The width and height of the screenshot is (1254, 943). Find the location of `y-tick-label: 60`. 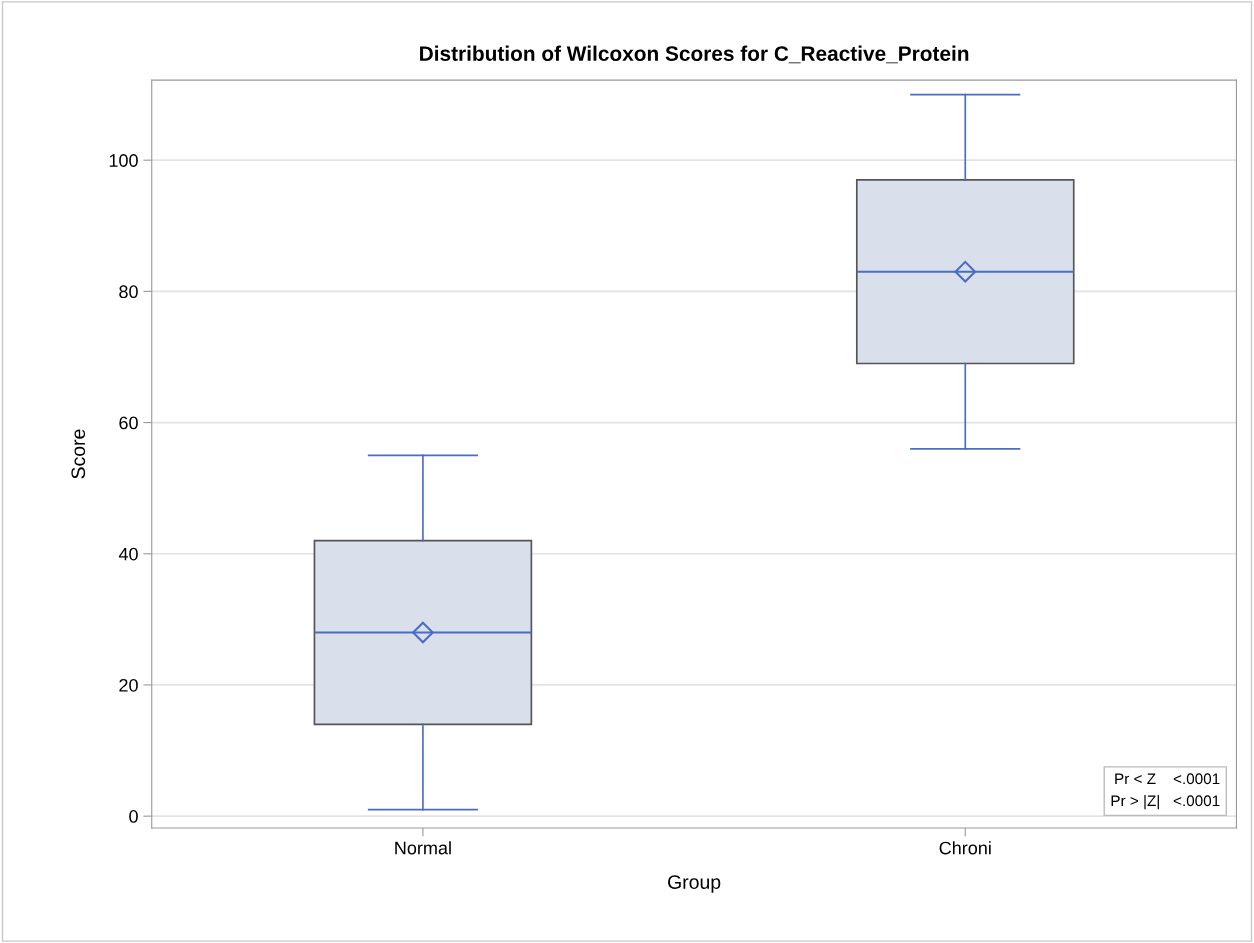

y-tick-label: 60 is located at coordinates (128, 423).